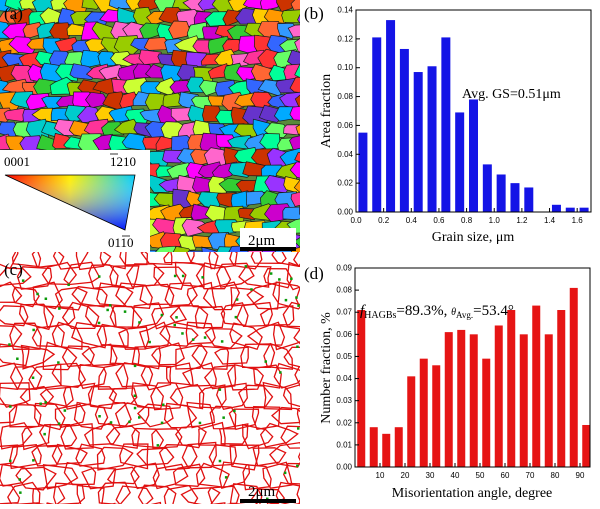  Describe the element at coordinates (555, 475) in the screenshot. I see `x-tick-label: 80` at that location.